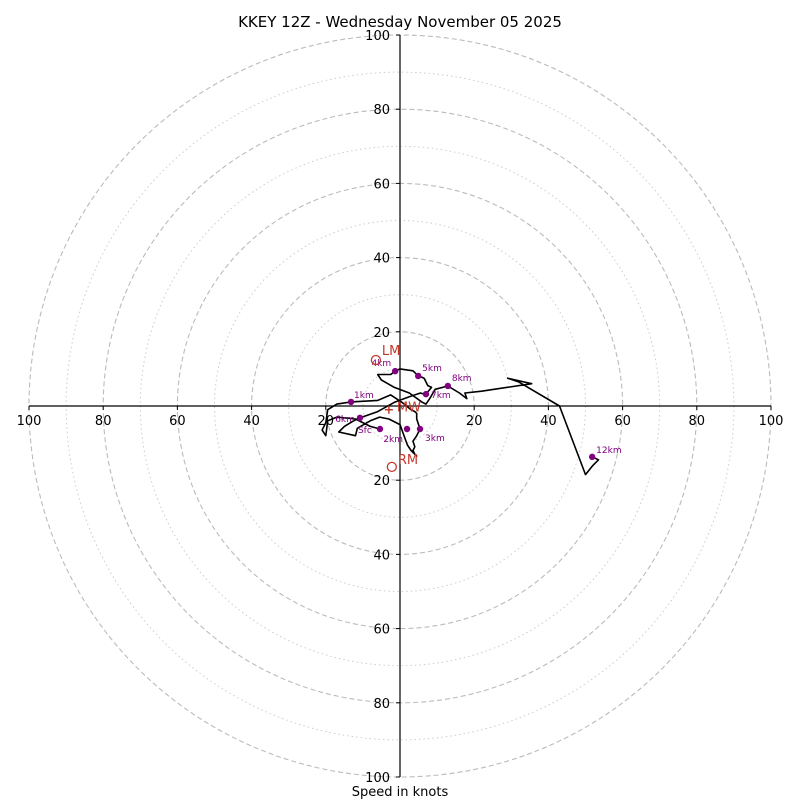 Image resolution: width=800 pixels, height=800 pixels. I want to click on wind-trace, so click(460, 422).